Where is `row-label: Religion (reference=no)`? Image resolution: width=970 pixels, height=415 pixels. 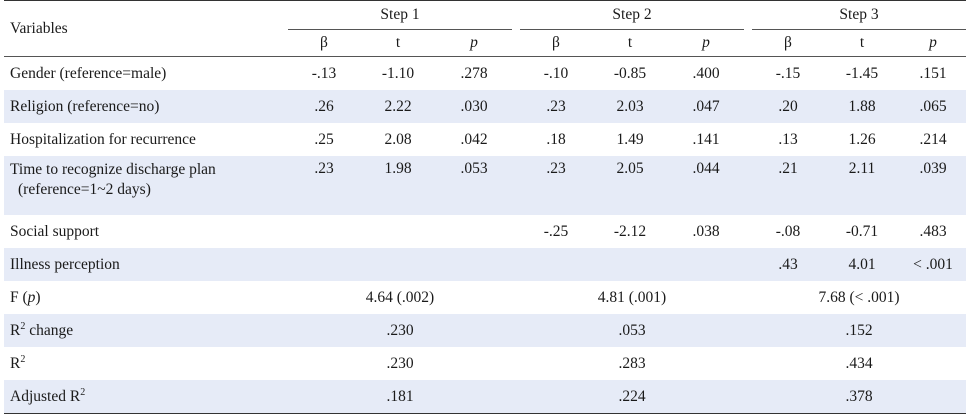 row-label: Religion (reference=no) is located at coordinates (146, 106).